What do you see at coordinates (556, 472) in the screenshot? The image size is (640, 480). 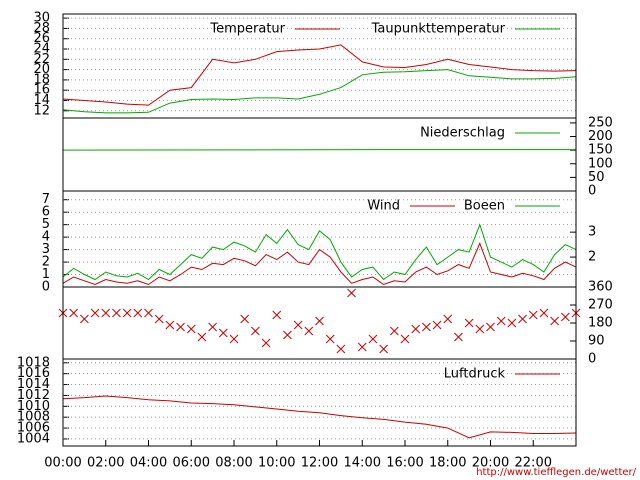 I see `footer-link: http://www.tiefflegen.de/wetter/` at bounding box center [556, 472].